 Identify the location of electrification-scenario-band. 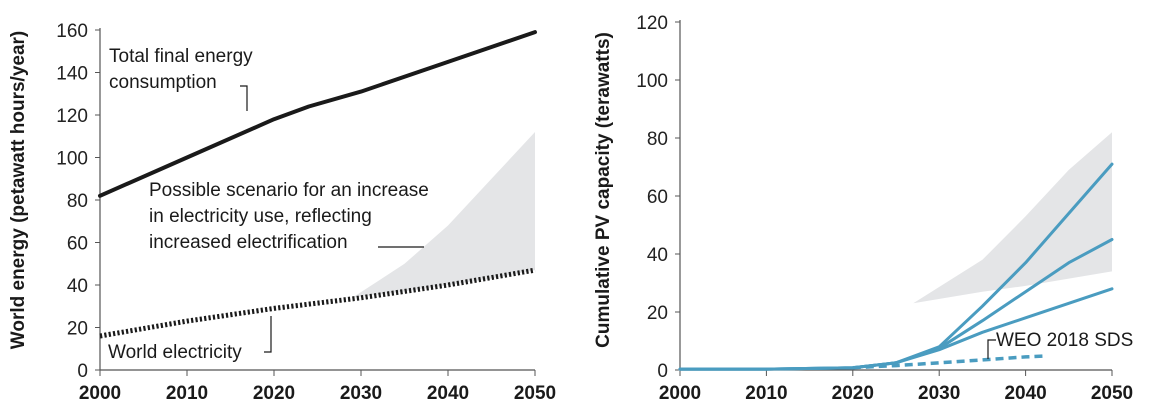
(443, 215).